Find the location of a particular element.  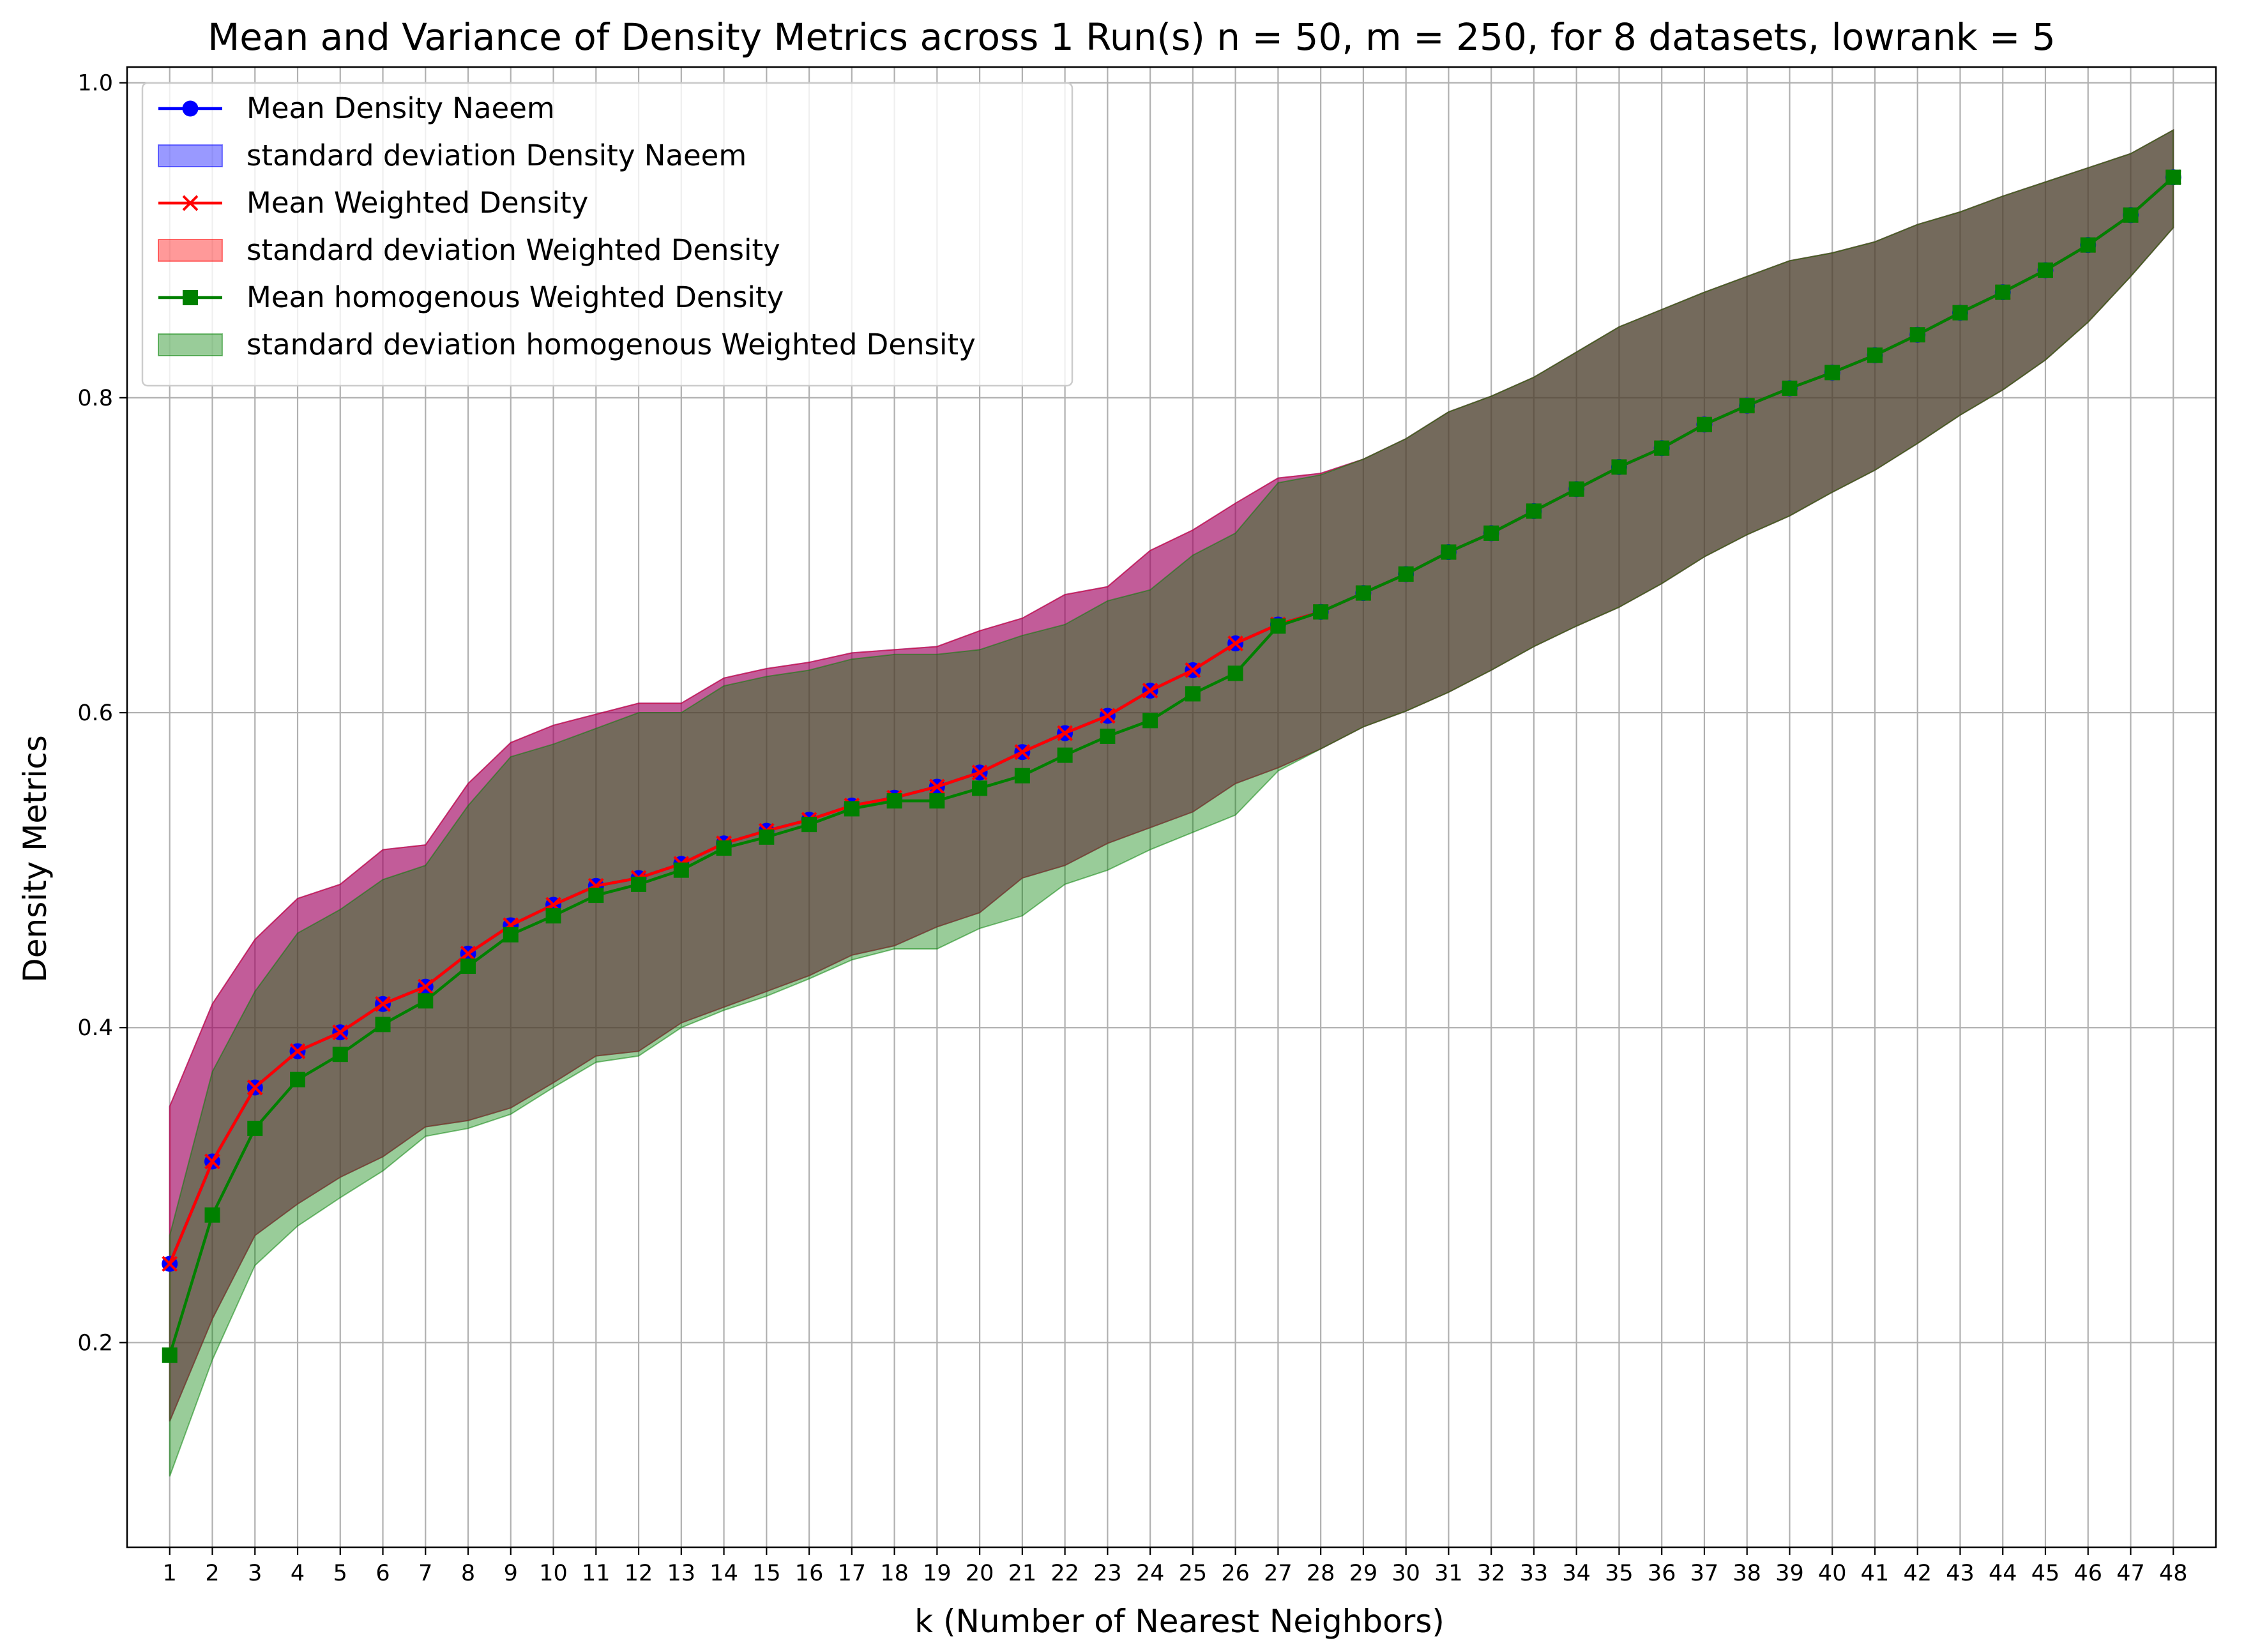

x-tick-label-15: 15 is located at coordinates (766, 1574).